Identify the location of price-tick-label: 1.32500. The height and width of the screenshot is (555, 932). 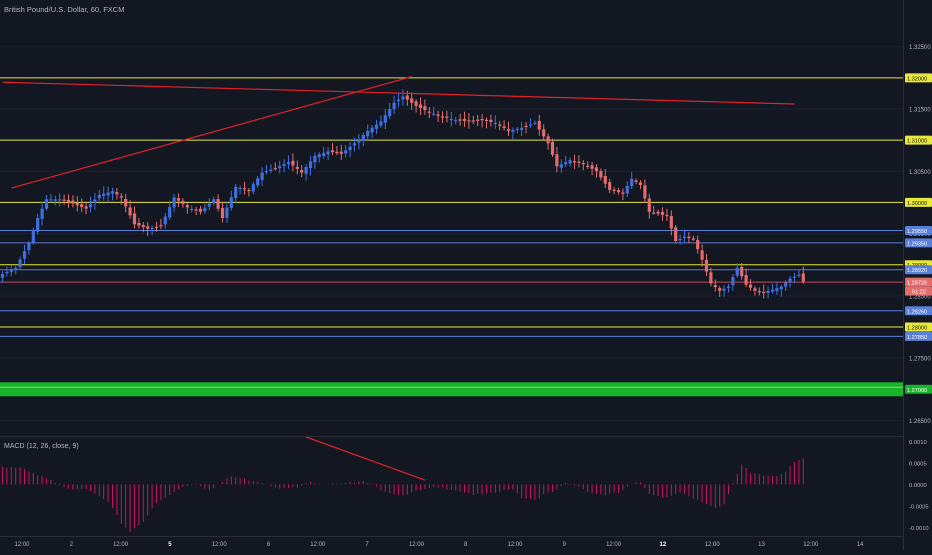
(920, 48).